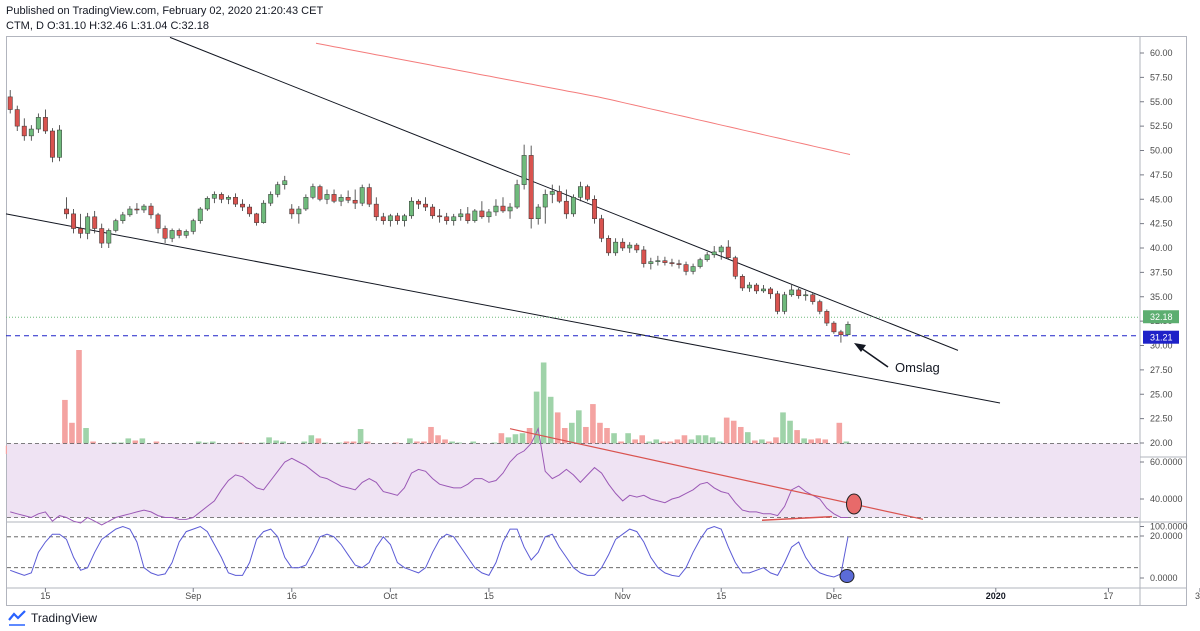 The image size is (1200, 631). What do you see at coordinates (1161, 317) in the screenshot?
I see `last-price-tag-label: 32.18` at bounding box center [1161, 317].